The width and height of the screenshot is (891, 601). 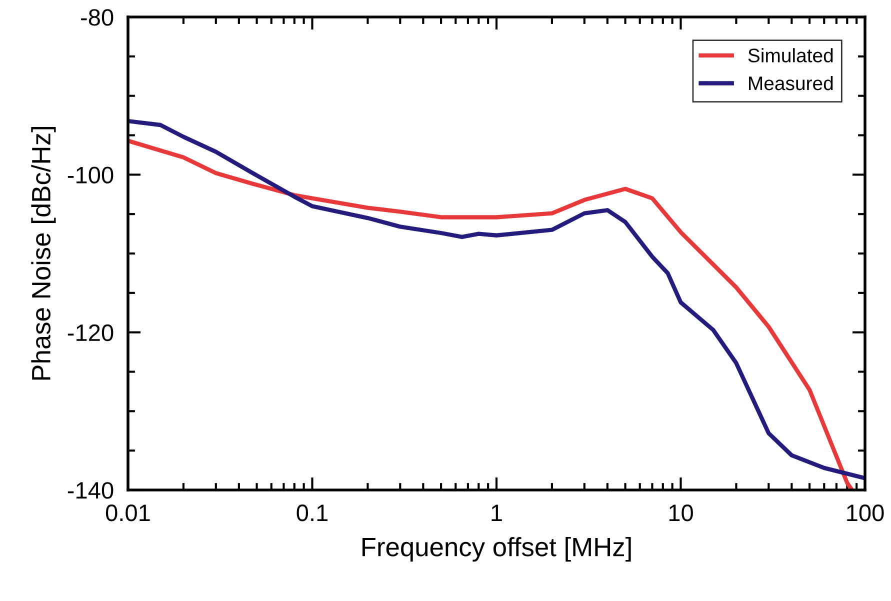 I want to click on y-tick-label: -100, so click(x=91, y=175).